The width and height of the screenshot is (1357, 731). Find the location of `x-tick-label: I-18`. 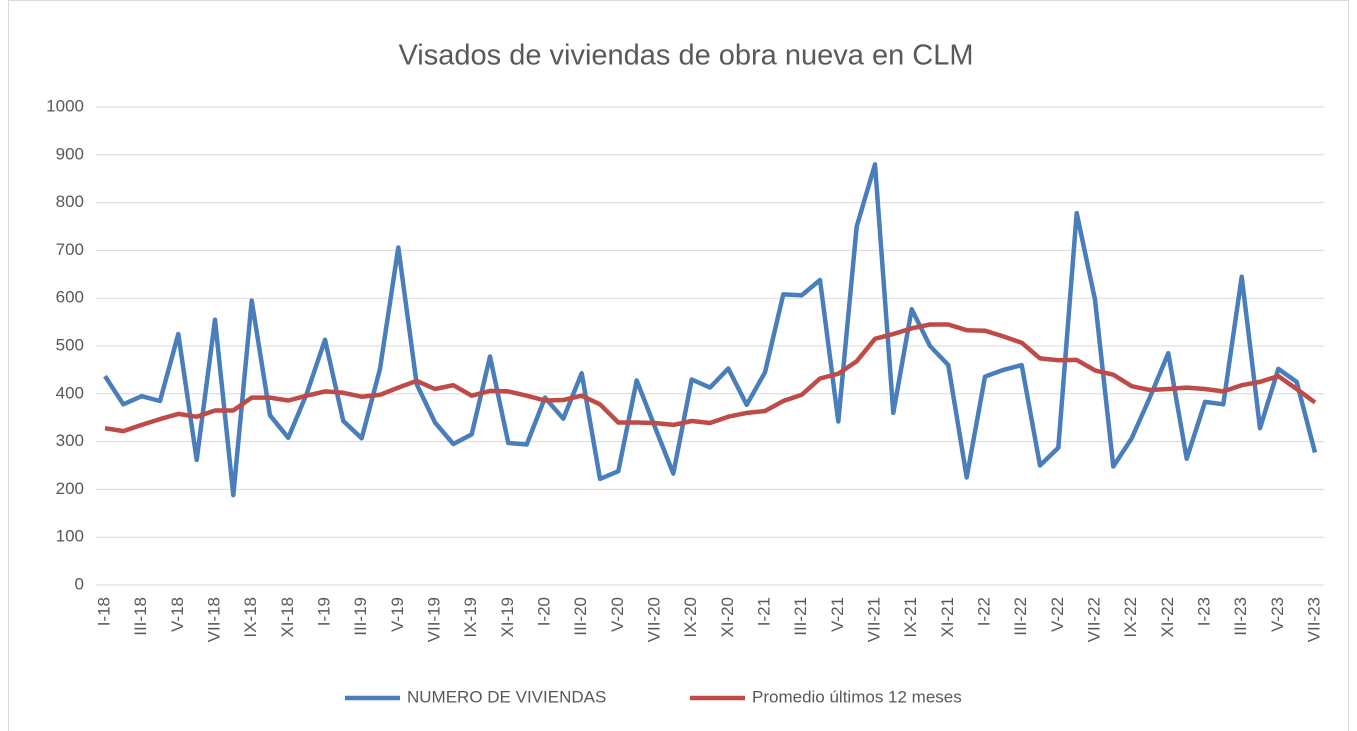

x-tick-label: I-18 is located at coordinates (103, 611).